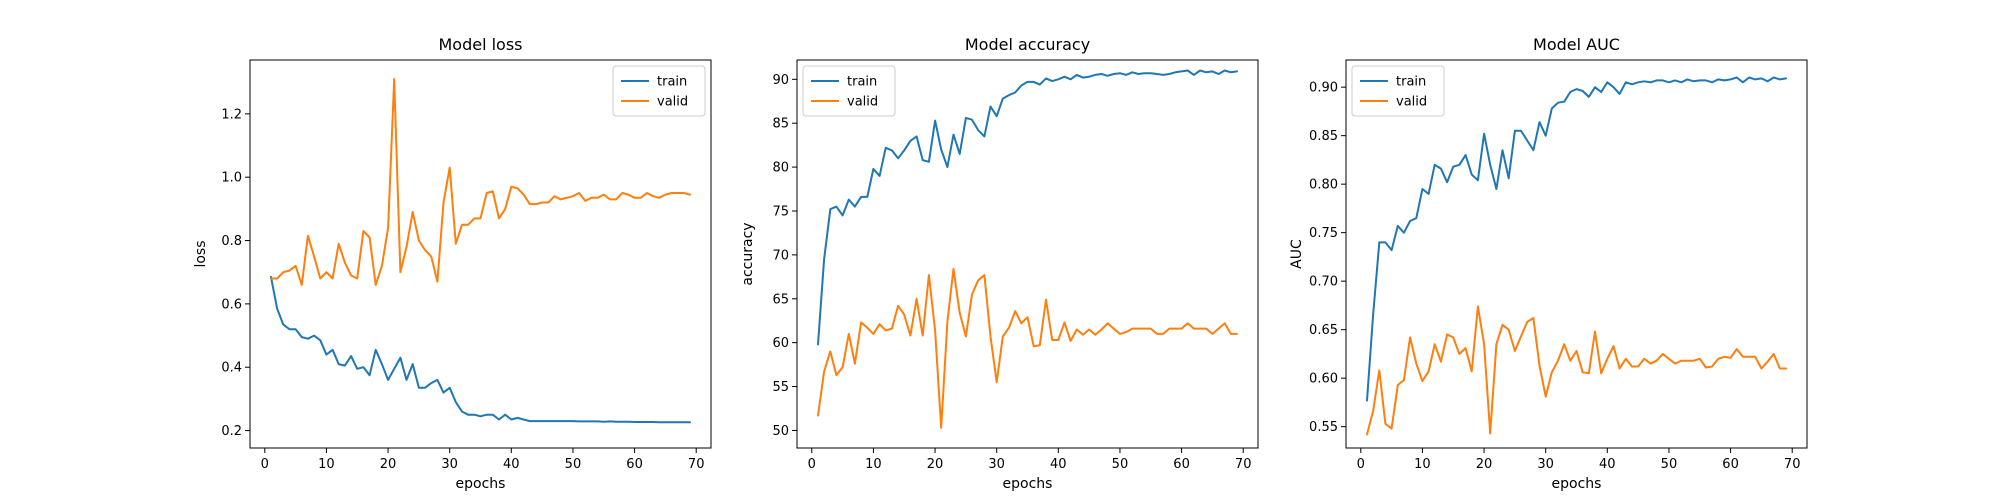 Image resolution: width=2000 pixels, height=500 pixels. What do you see at coordinates (780, 431) in the screenshot?
I see `y-tick-label: 50` at bounding box center [780, 431].